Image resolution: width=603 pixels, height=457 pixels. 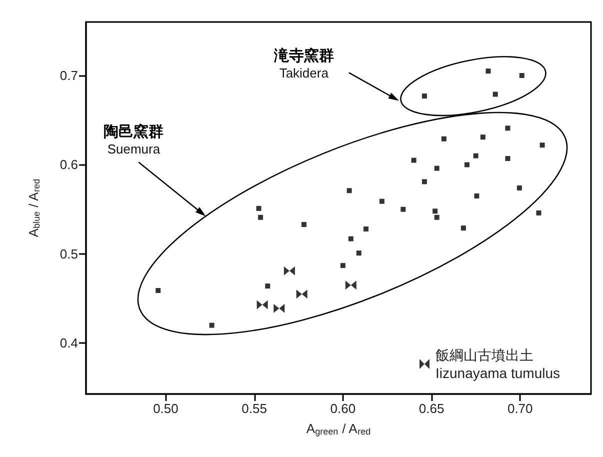 I want to click on y-axis-title: Ablue / Ared, so click(x=34, y=208).